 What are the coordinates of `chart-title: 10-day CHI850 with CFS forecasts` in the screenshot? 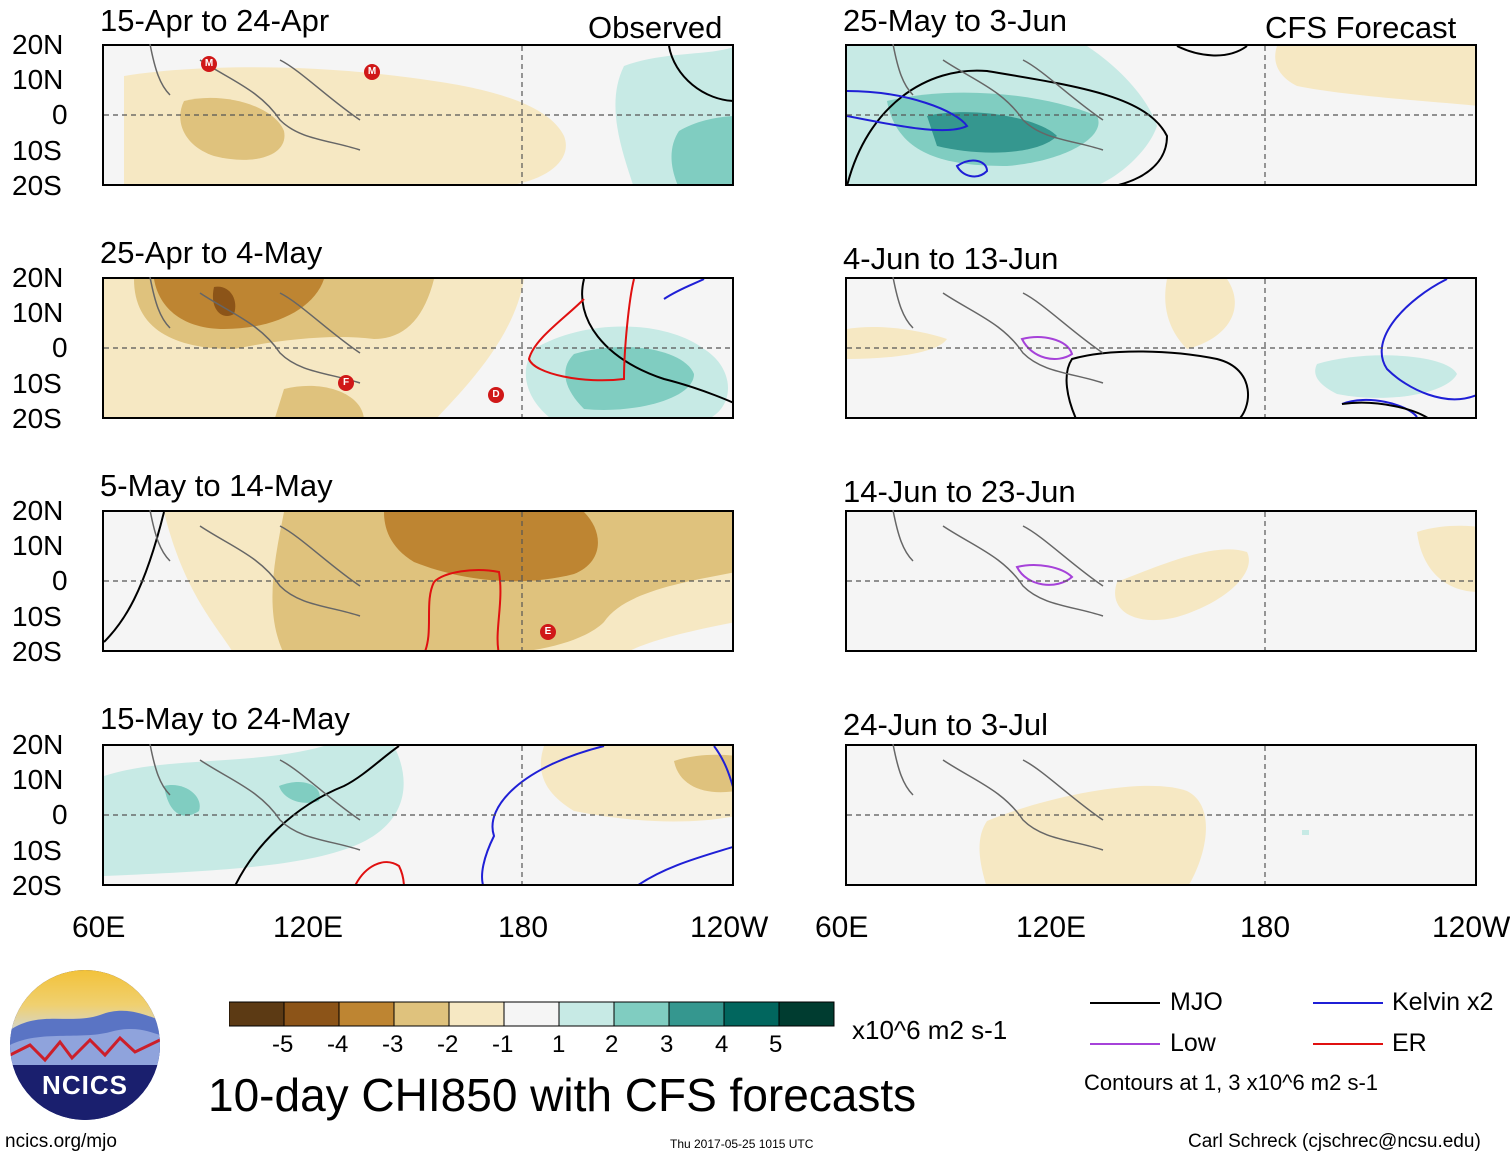 It's located at (562, 1095).